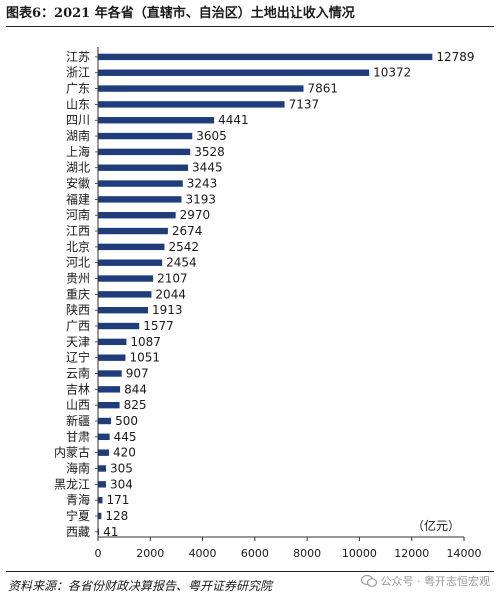 Image resolution: width=500 pixels, height=599 pixels. I want to click on chart-title: 图表6：2021 年各省（直辖市、自治区）土地出让收入情况, so click(180, 13).